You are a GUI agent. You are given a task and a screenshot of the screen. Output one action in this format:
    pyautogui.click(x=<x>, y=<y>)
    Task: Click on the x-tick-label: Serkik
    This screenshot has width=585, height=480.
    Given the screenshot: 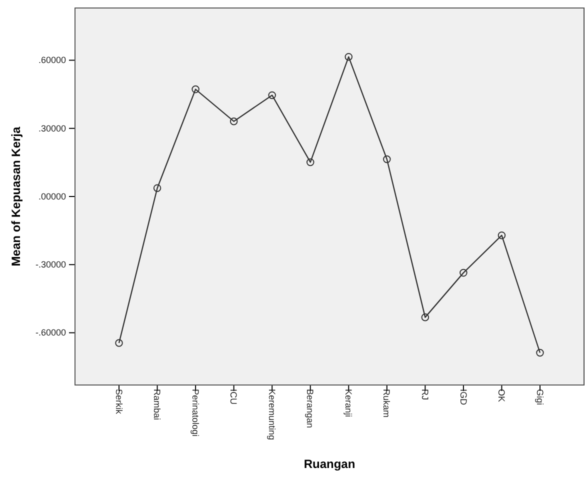 What is the action you would take?
    pyautogui.click(x=119, y=402)
    